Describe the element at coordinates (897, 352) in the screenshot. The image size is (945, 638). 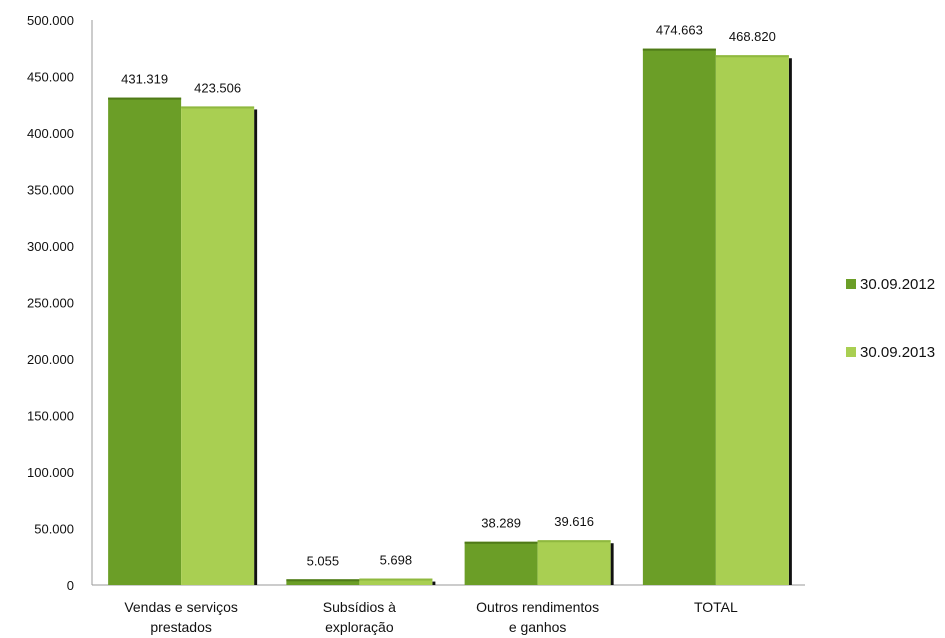
I see `legend-label: 30.09.2013` at that location.